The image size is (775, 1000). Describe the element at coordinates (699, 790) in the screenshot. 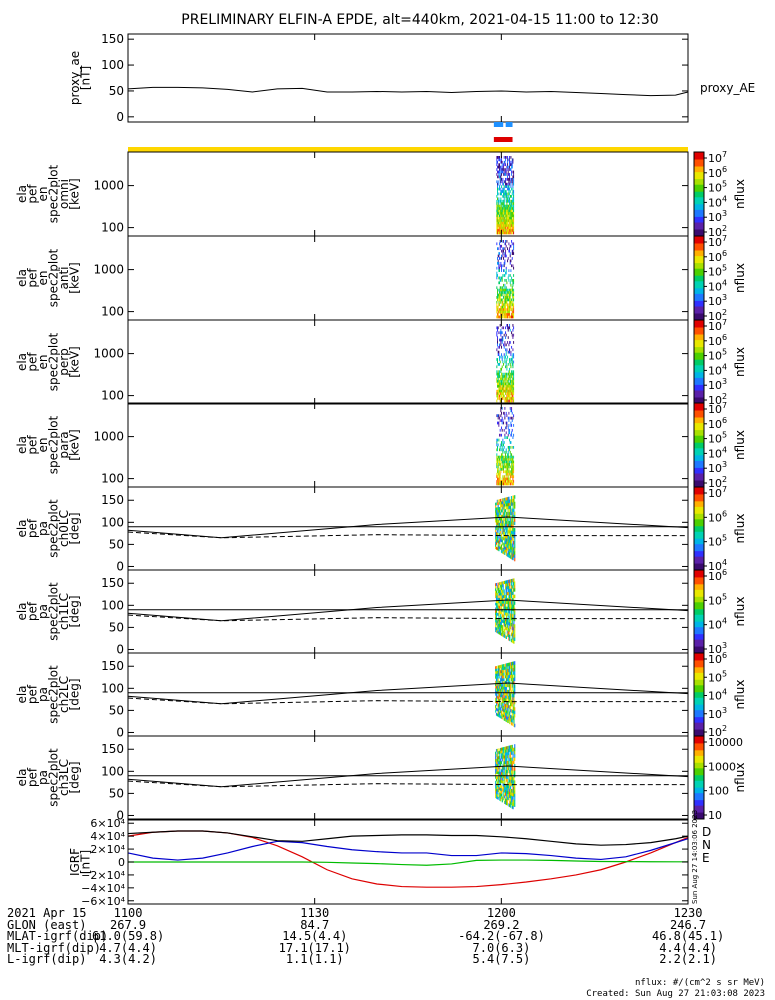

I see `pa-spec-ch3LC-colorbar-segment` at that location.